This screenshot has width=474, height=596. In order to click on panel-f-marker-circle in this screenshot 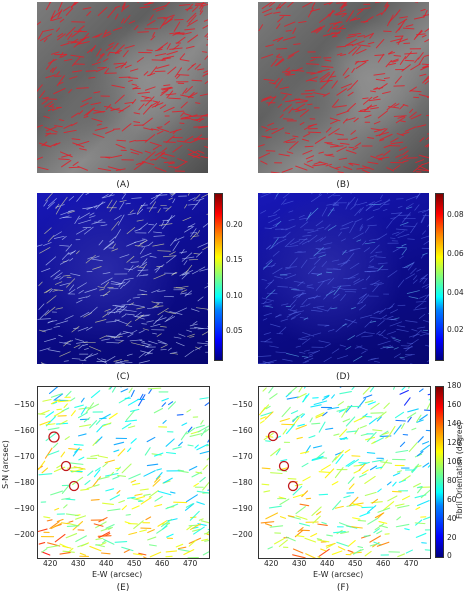, I will do `click(273, 436)`.